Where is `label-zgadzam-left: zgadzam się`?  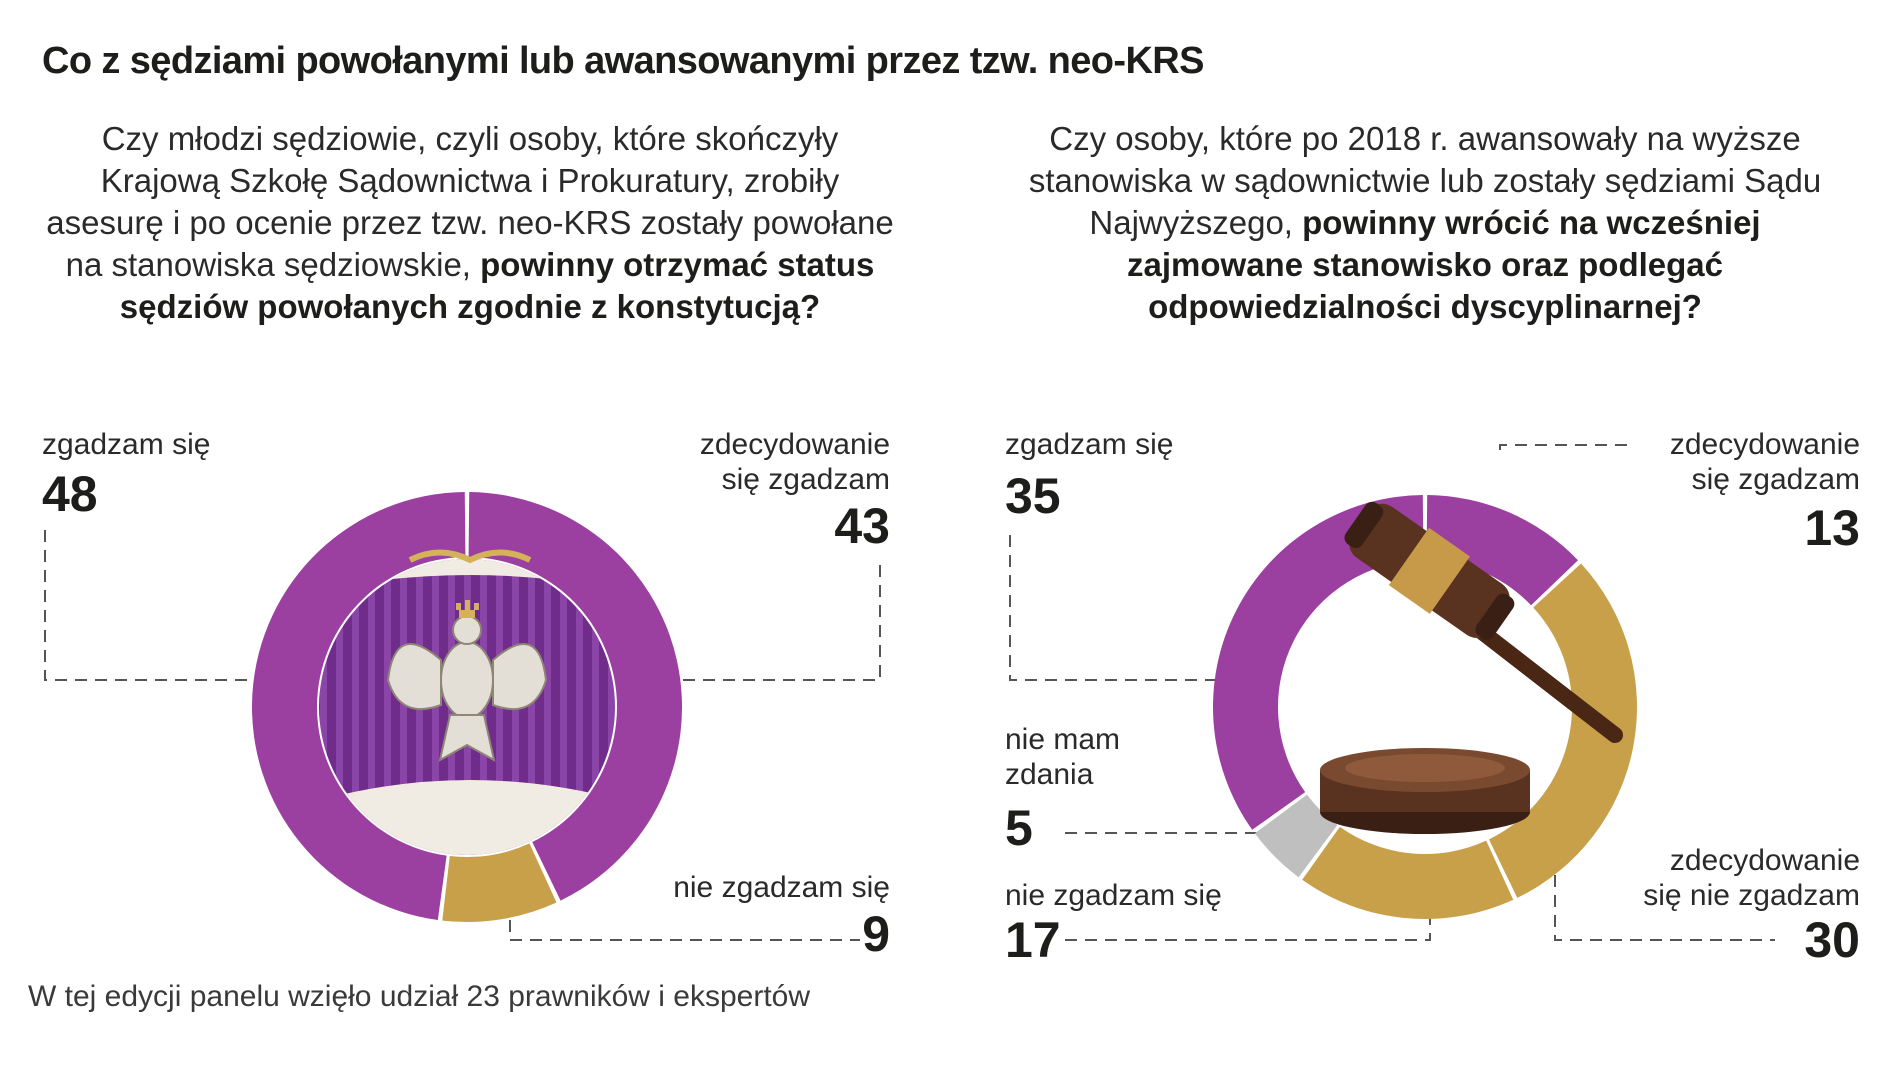 label-zgadzam-left: zgadzam się is located at coordinates (126, 444).